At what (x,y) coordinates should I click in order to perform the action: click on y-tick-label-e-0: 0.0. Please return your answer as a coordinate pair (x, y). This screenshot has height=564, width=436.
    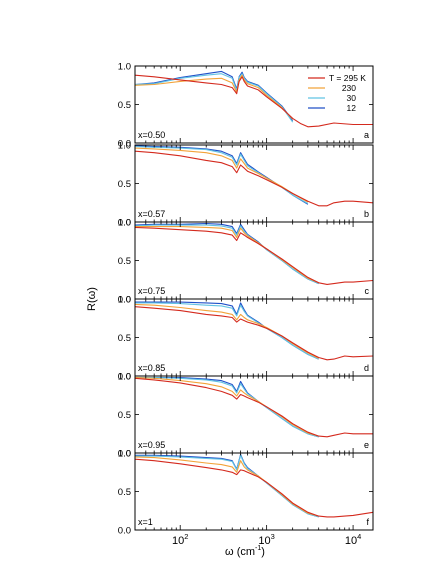
    Looking at the image, I should click on (124, 454).